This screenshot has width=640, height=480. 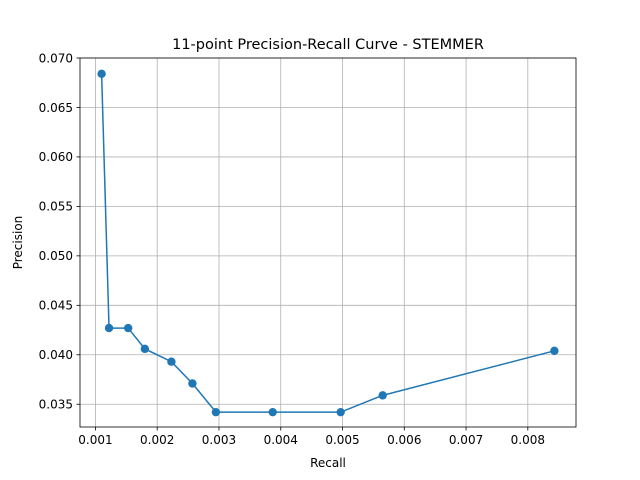 I want to click on y-axis-label: Precision, so click(x=18, y=243).